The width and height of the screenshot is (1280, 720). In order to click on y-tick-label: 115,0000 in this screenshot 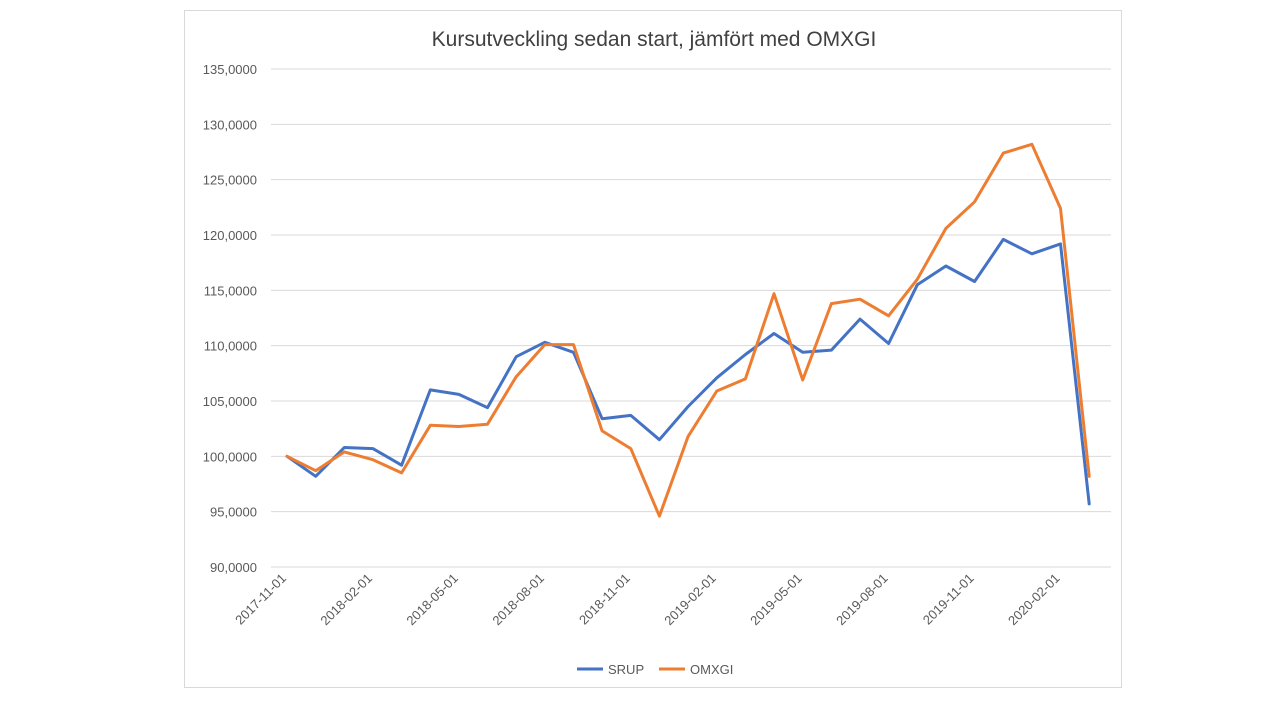, I will do `click(230, 290)`.